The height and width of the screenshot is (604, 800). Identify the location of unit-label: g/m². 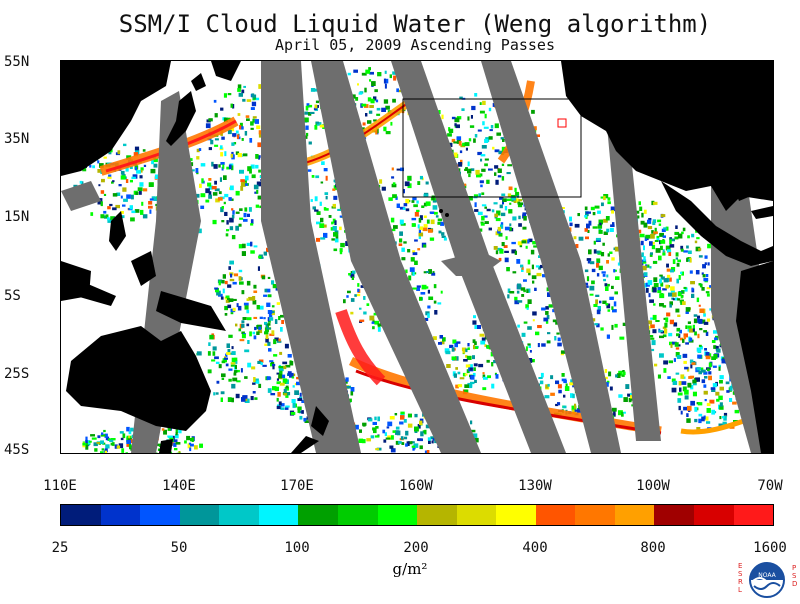
(410, 569).